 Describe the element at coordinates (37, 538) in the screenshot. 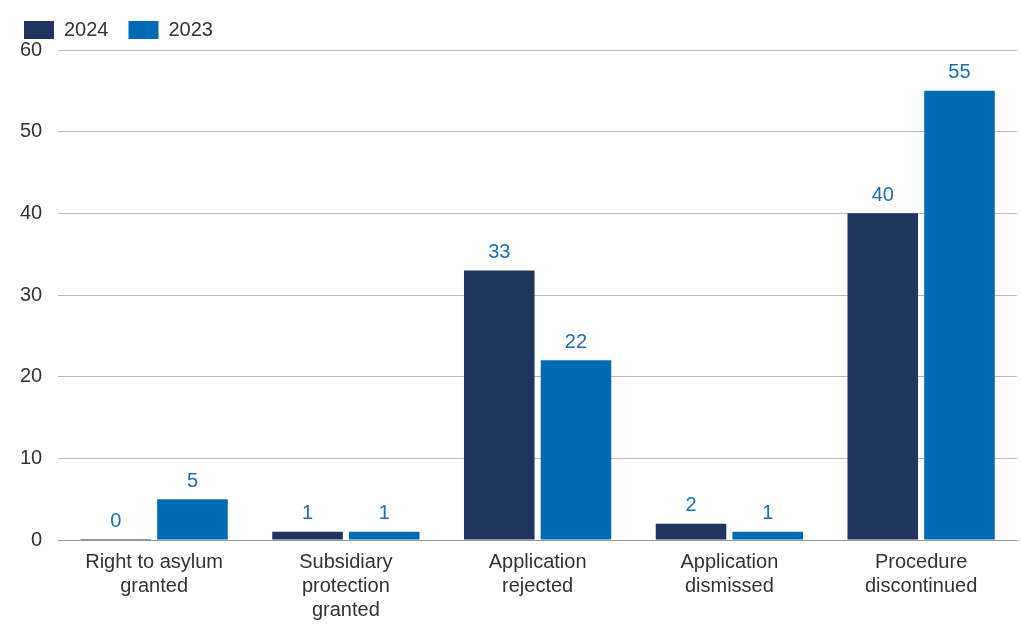

I see `y-tick-label: 0` at that location.